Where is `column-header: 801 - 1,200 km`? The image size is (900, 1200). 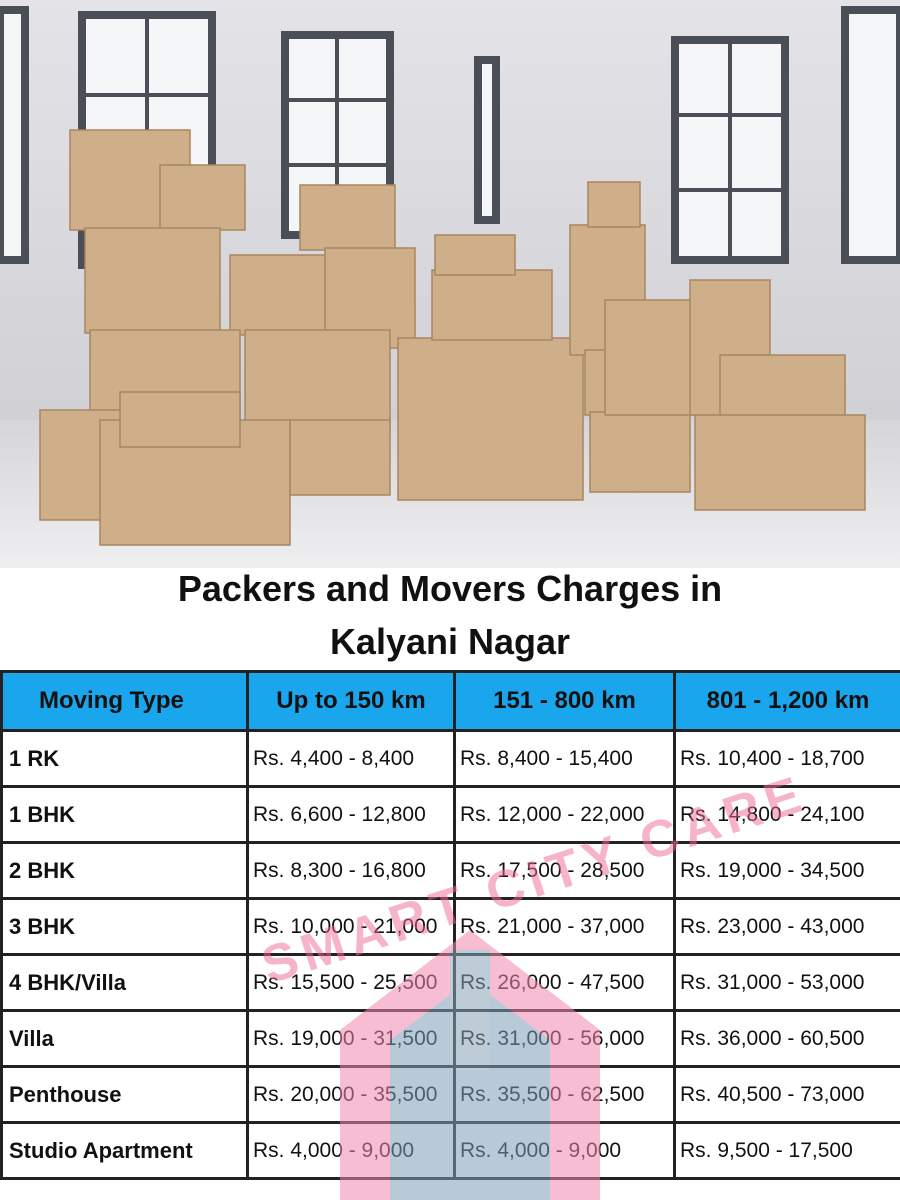
column-header: 801 - 1,200 km is located at coordinates (786, 701).